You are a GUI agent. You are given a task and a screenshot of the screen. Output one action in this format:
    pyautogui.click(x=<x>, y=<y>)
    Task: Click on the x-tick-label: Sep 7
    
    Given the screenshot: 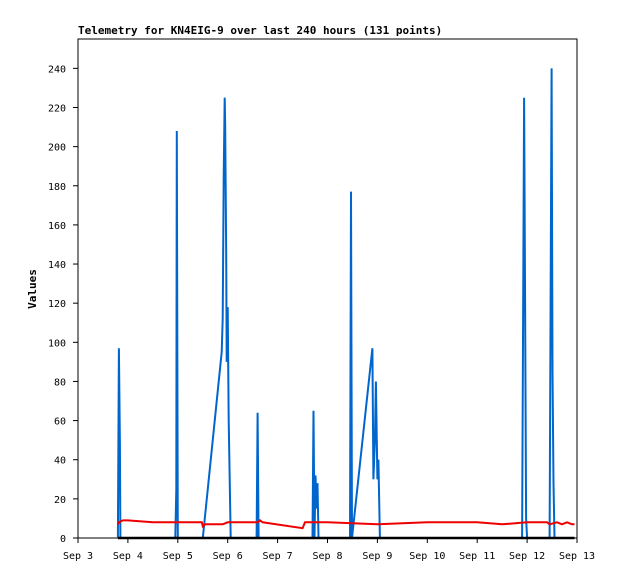 What is the action you would take?
    pyautogui.click(x=278, y=556)
    